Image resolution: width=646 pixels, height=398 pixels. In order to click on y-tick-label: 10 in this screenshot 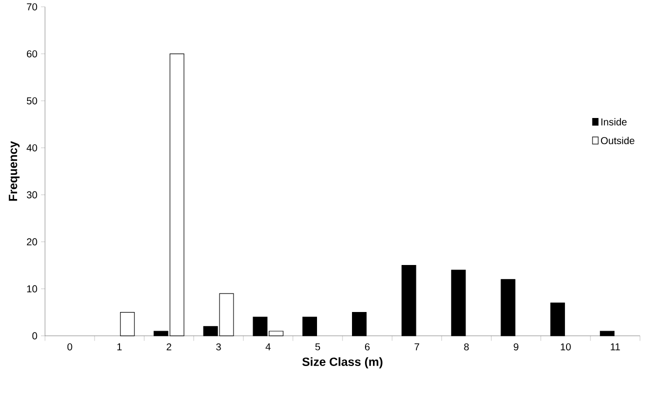, I will do `click(32, 288)`.